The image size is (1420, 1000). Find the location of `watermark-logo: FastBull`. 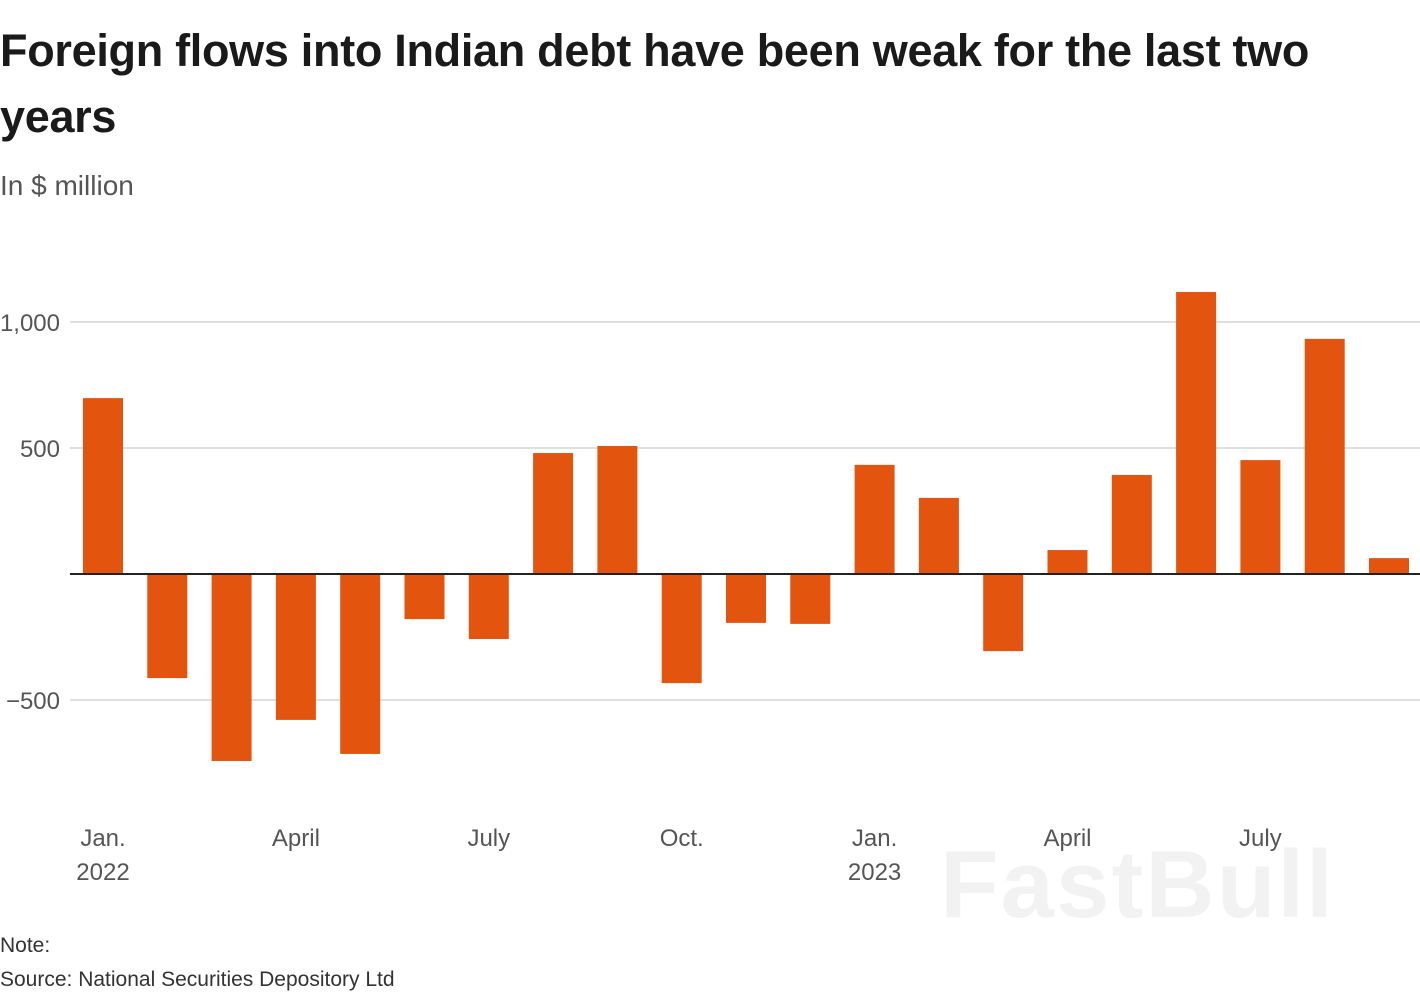

watermark-logo: FastBull is located at coordinates (1137, 884).